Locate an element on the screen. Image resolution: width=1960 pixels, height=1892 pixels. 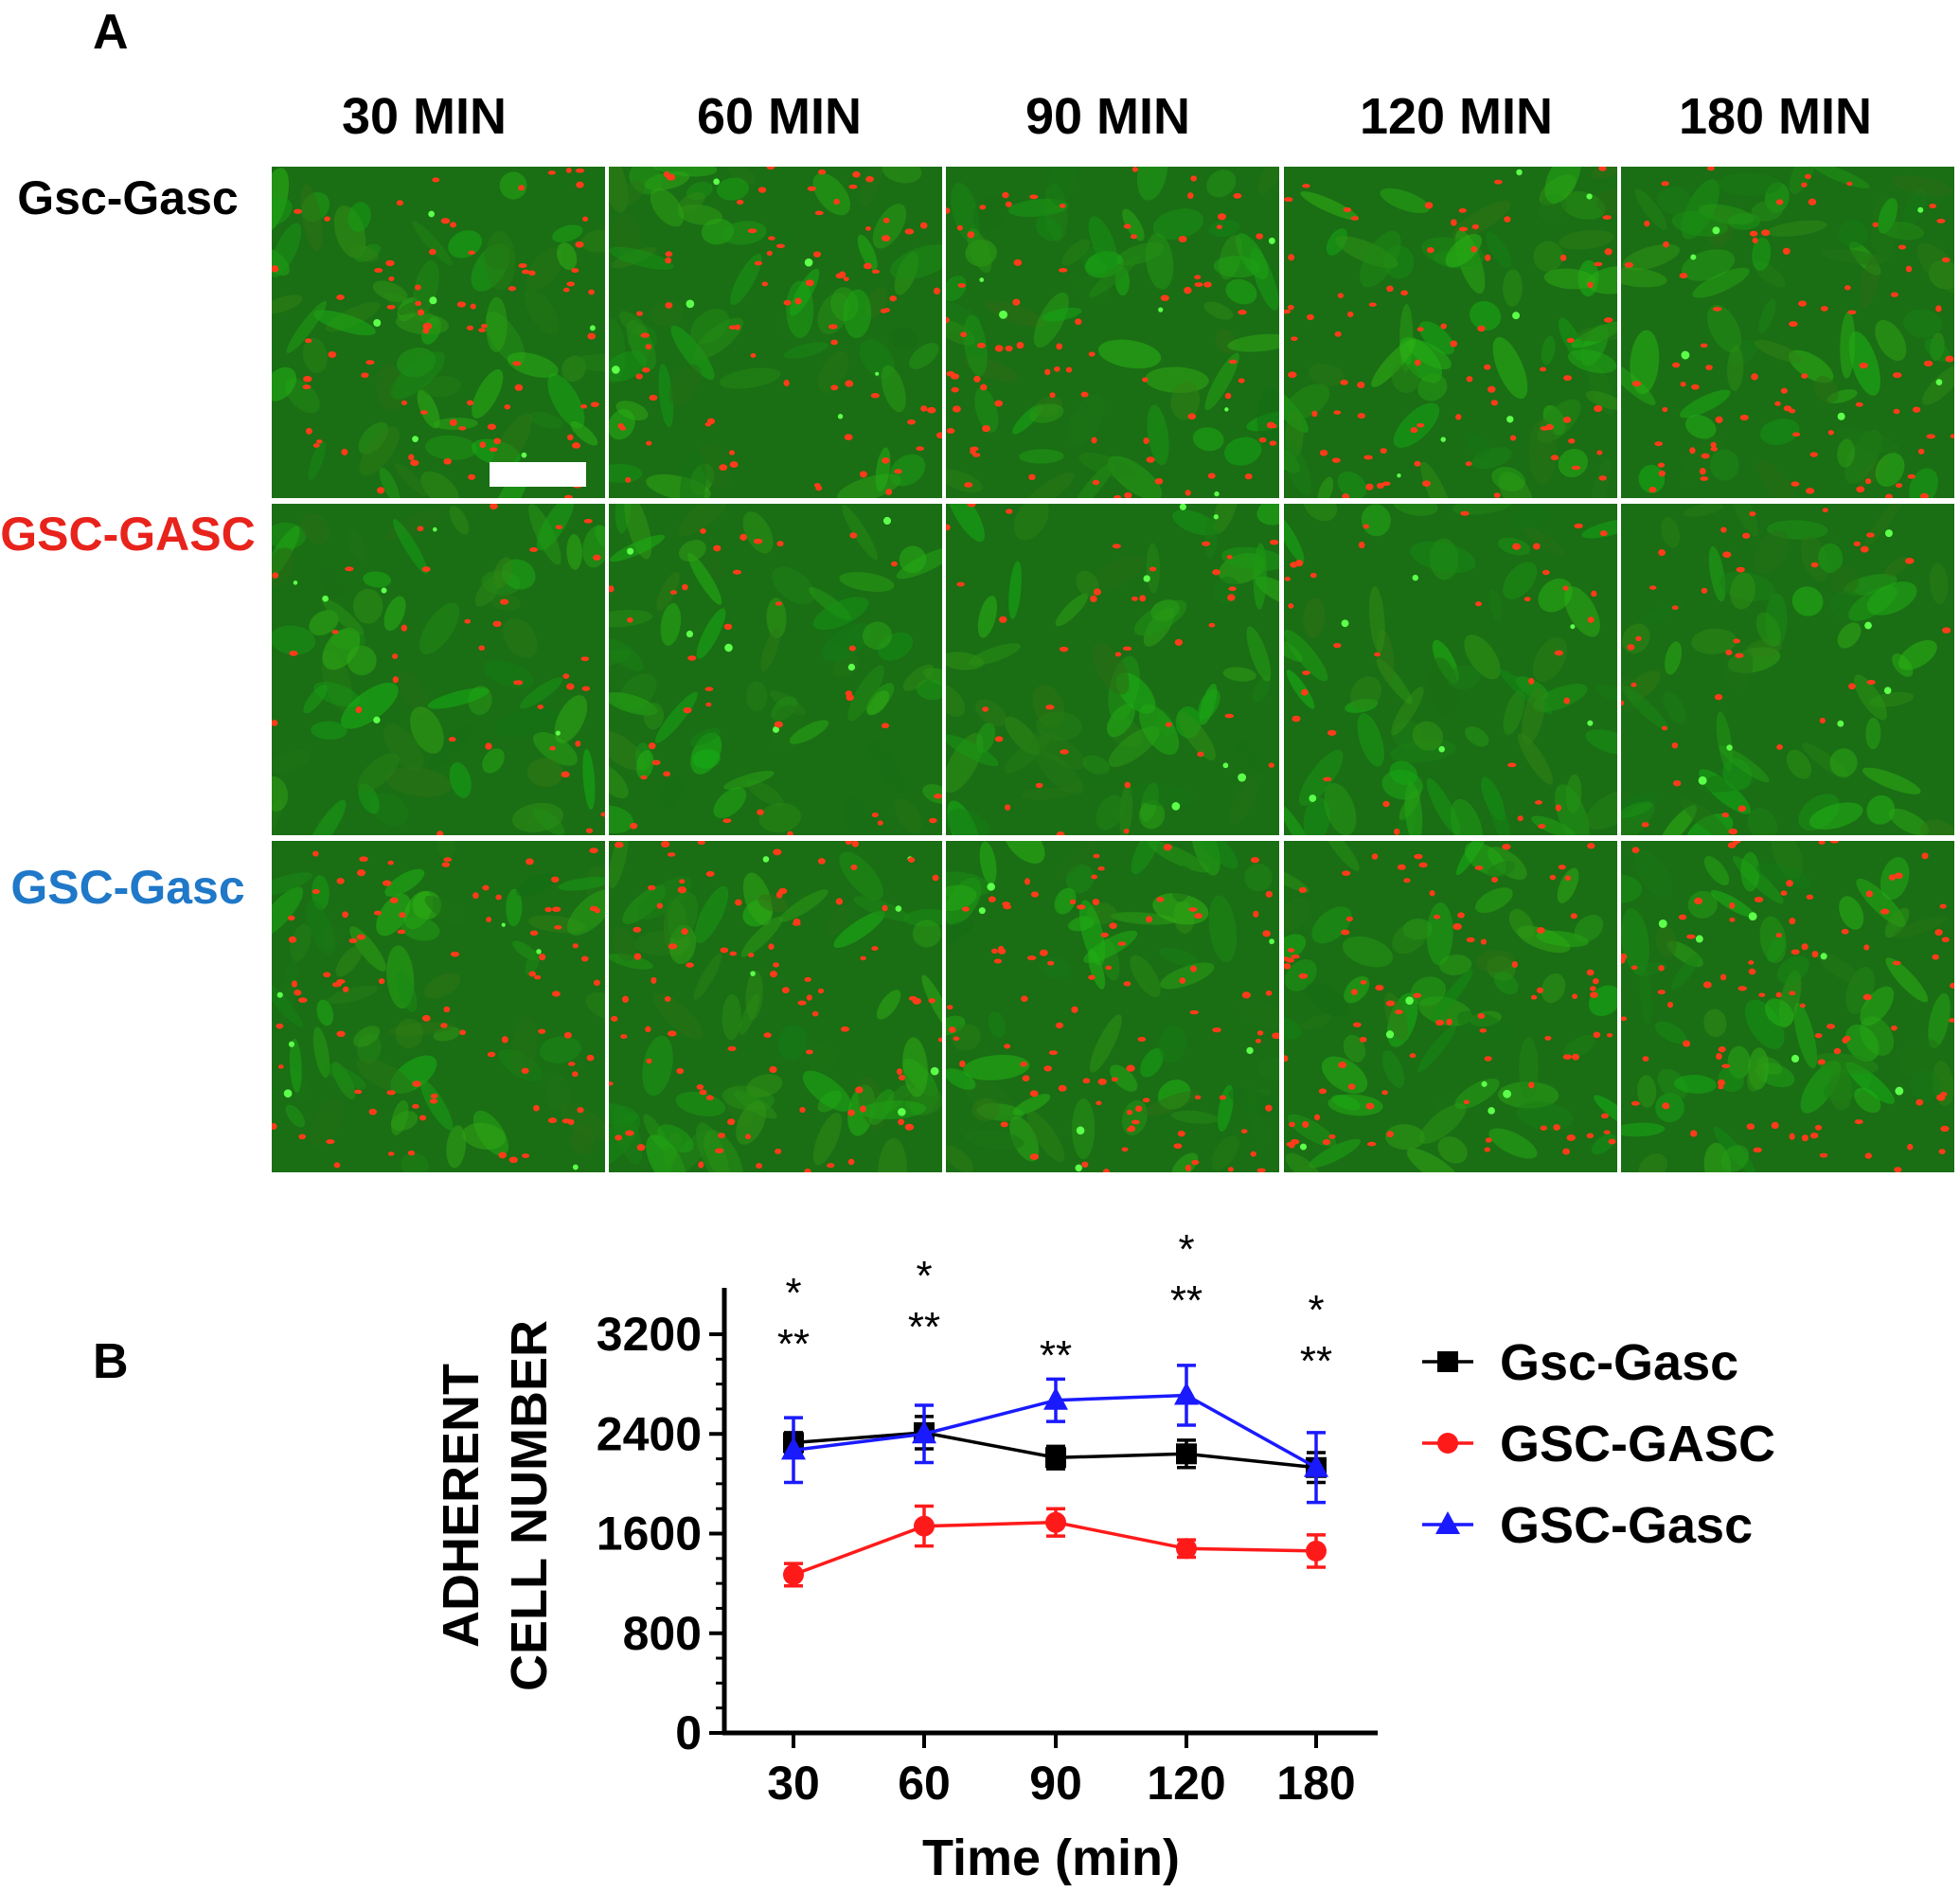
y-axis-title: ADHERENT is located at coordinates (461, 1506).